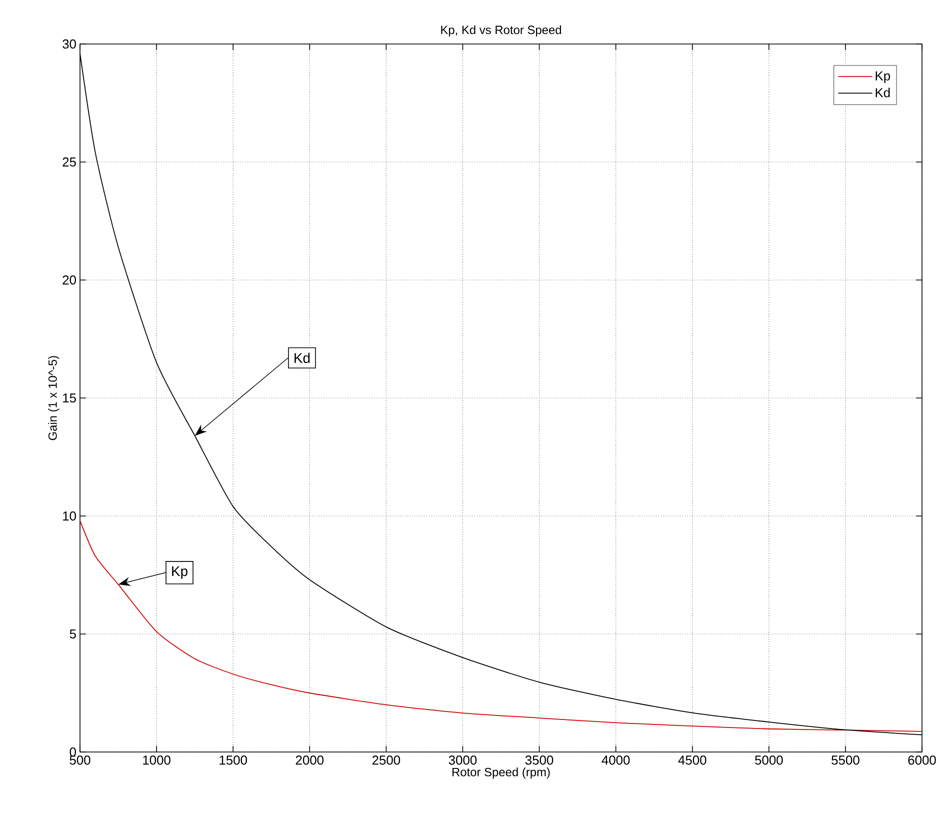 The height and width of the screenshot is (815, 940). I want to click on annotation: Kp, so click(180, 572).